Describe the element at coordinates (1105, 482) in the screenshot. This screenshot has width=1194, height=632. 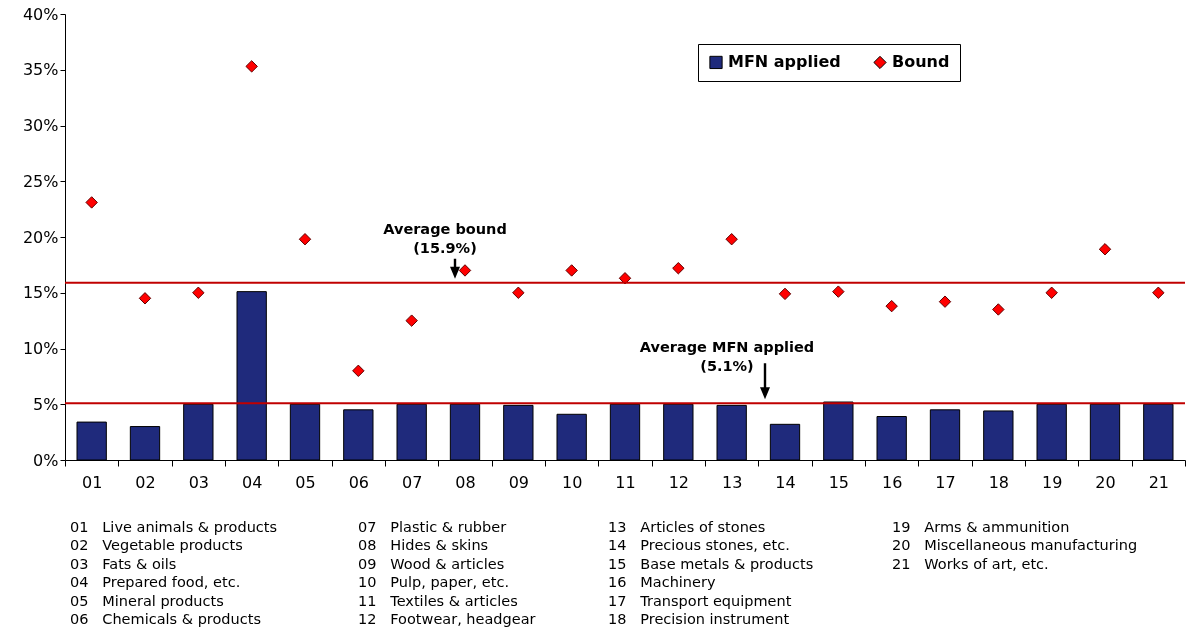
I see `x-tick-label: 20` at that location.